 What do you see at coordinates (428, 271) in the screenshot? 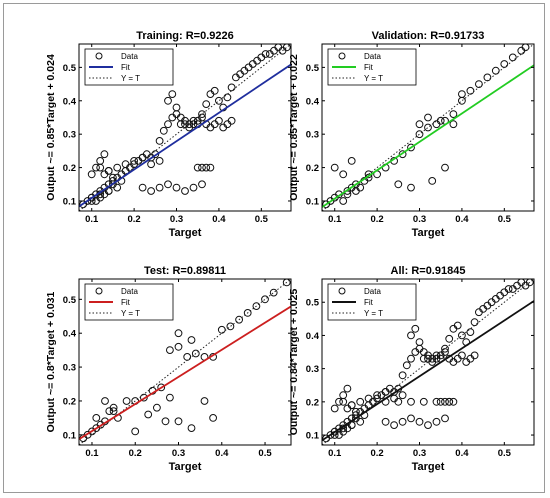
I see `chart-title: All: R=0.91845` at bounding box center [428, 271].